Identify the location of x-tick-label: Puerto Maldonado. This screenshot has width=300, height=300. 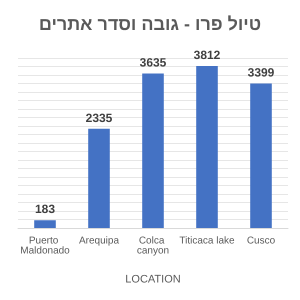
(45, 246).